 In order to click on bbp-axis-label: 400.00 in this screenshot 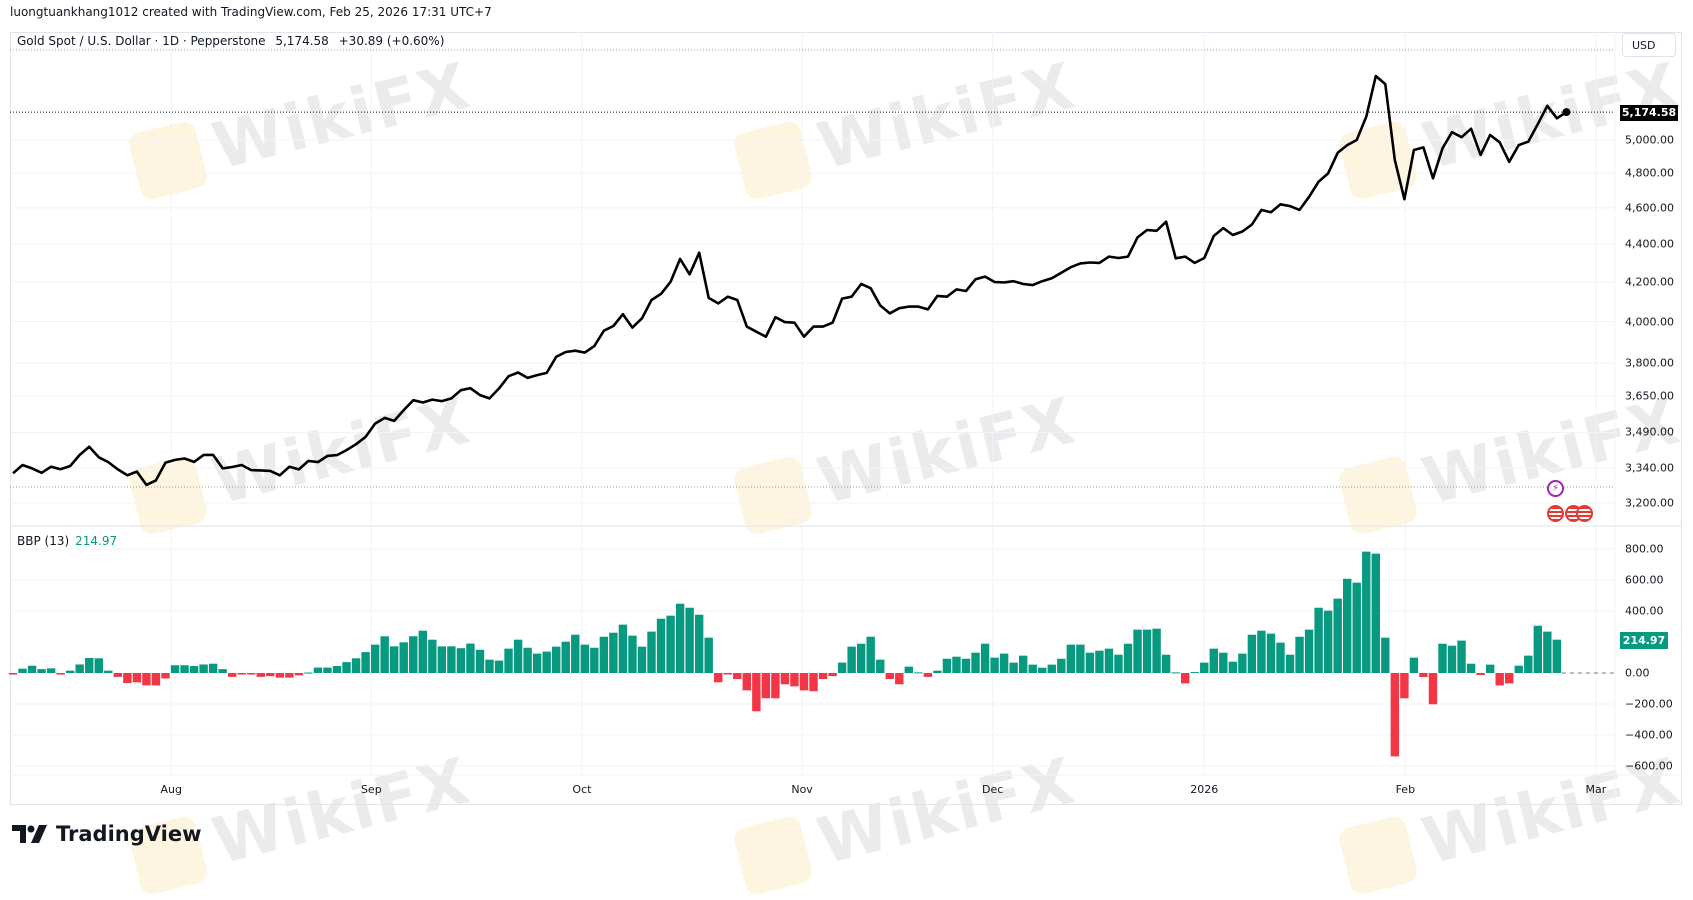, I will do `click(1644, 611)`.